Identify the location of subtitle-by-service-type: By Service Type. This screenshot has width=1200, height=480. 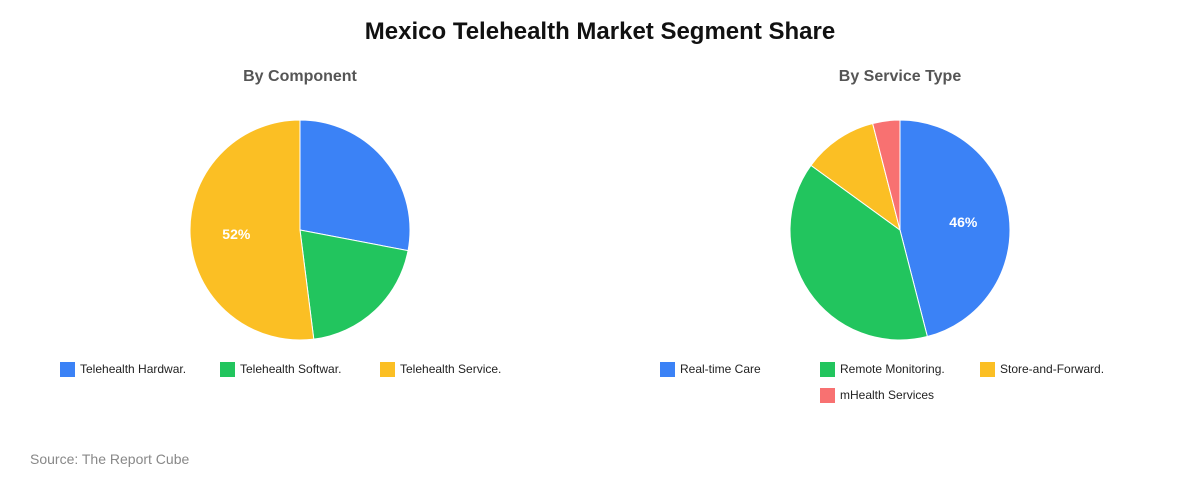
(900, 76).